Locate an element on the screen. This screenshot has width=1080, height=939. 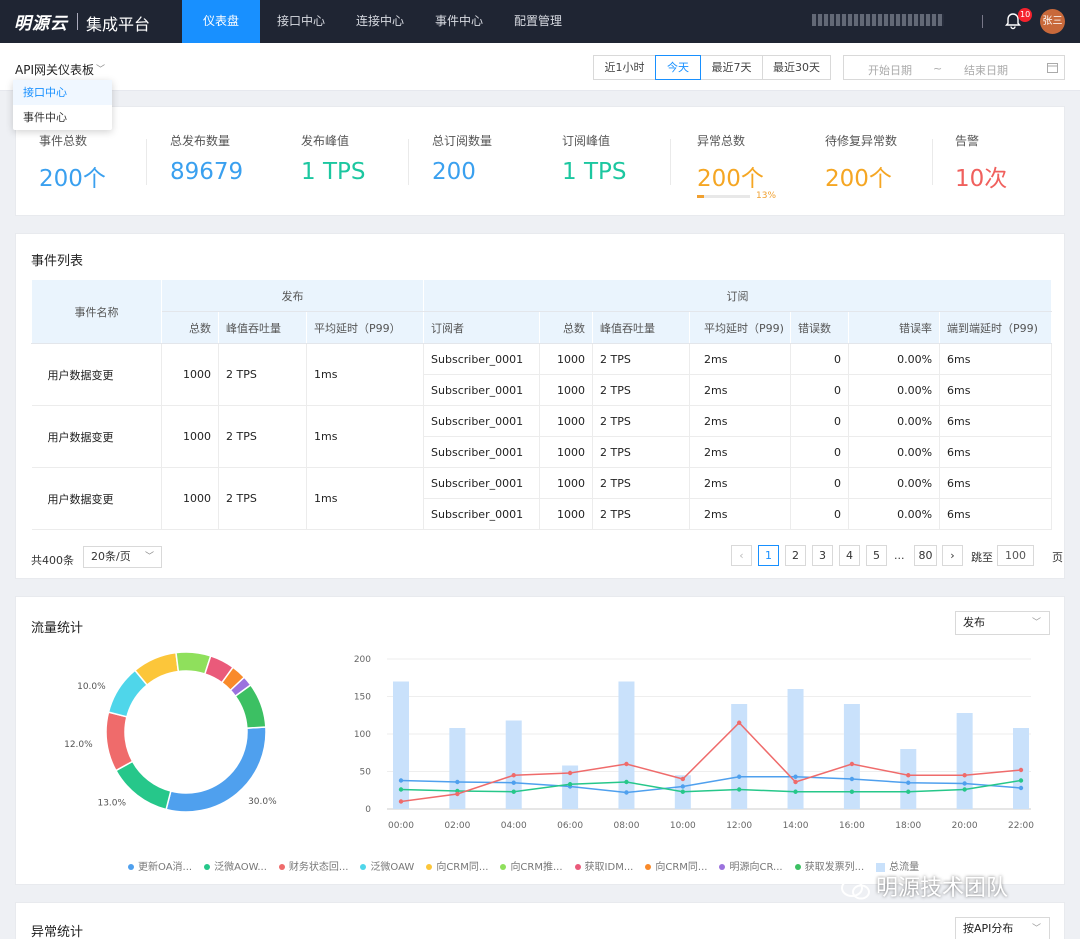
prev-page-button: ‹ is located at coordinates (741, 555).